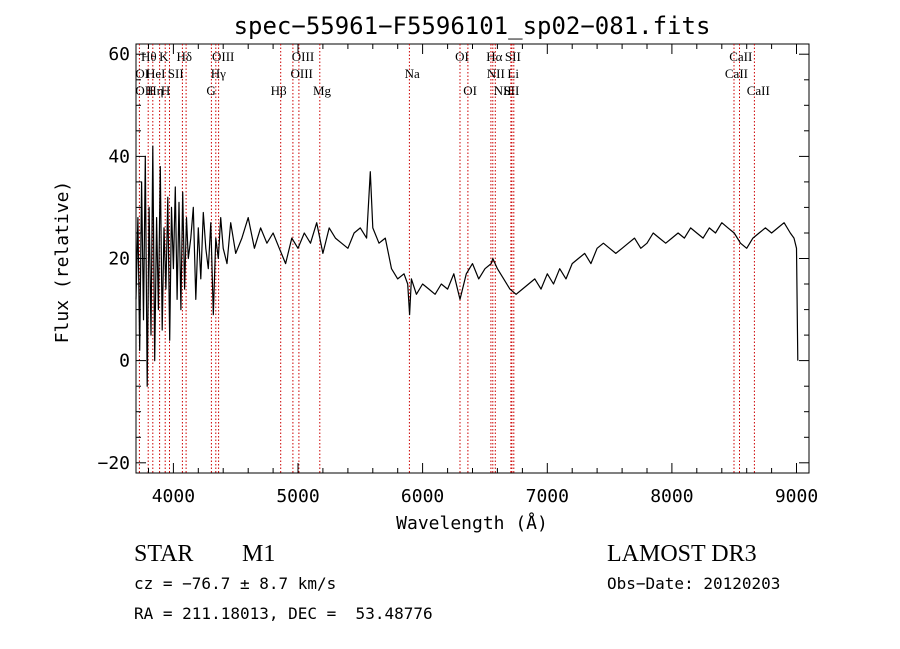 This screenshot has width=900, height=649. Describe the element at coordinates (176, 73) in the screenshot. I see `line-label-11: SII` at that location.